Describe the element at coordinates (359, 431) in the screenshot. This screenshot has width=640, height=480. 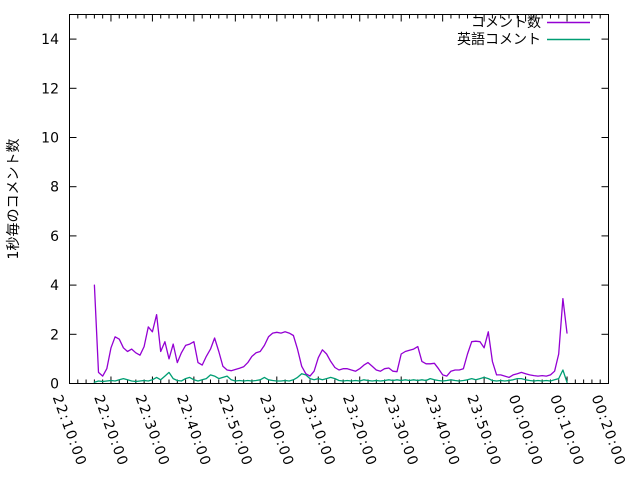
I see `x-tick-label: 23:20:00` at that location.